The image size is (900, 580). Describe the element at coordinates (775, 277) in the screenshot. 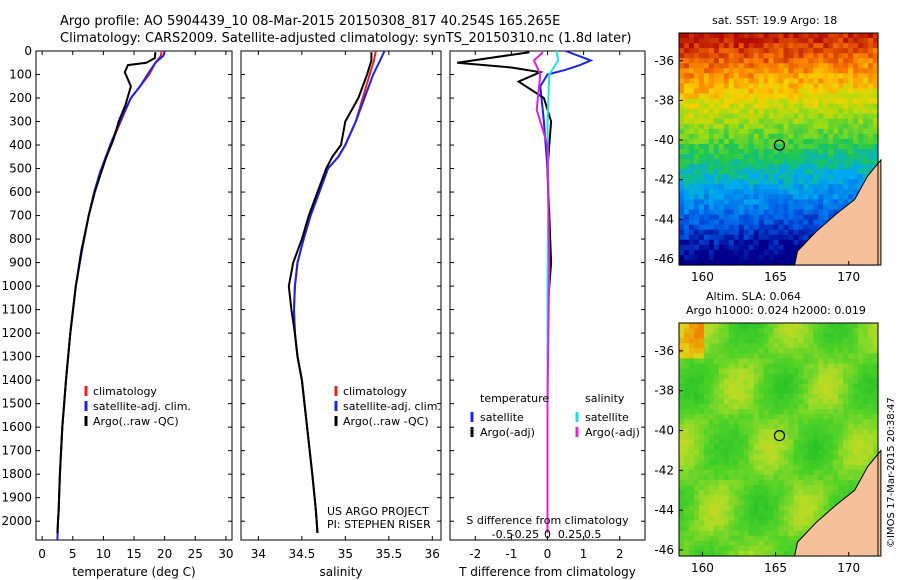

I see `x-tick-label: 165` at that location.